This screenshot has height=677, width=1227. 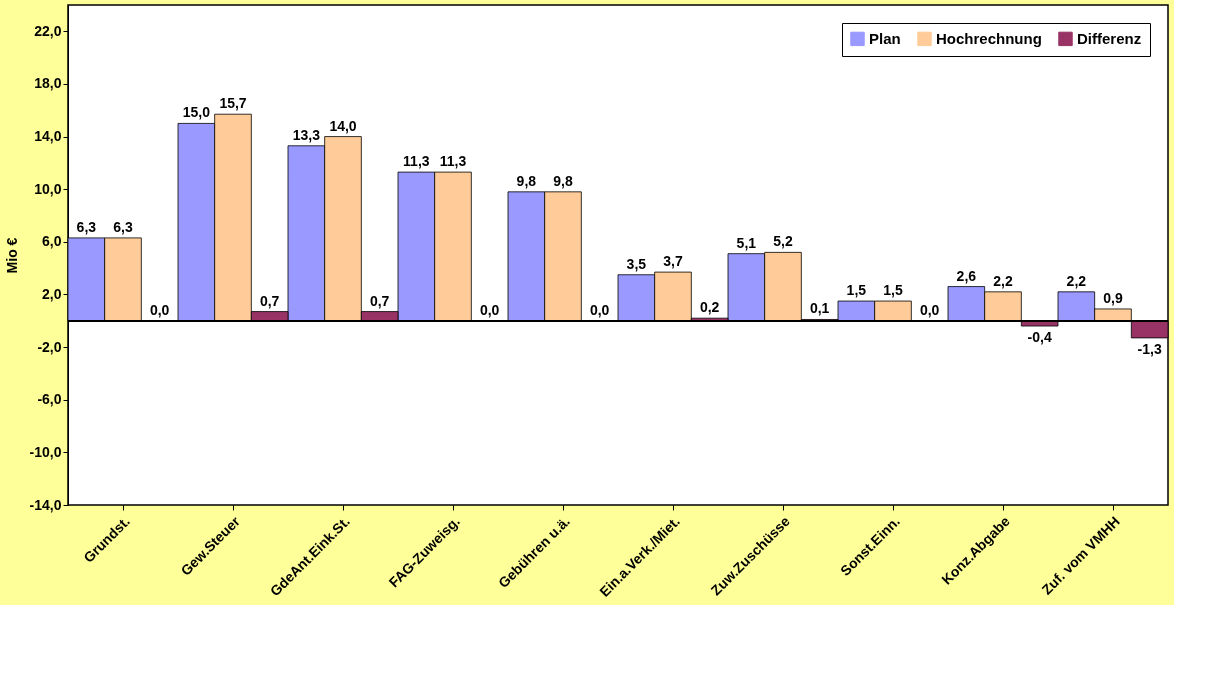 What do you see at coordinates (45, 451) in the screenshot?
I see `y-tick-label: -10,0` at bounding box center [45, 451].